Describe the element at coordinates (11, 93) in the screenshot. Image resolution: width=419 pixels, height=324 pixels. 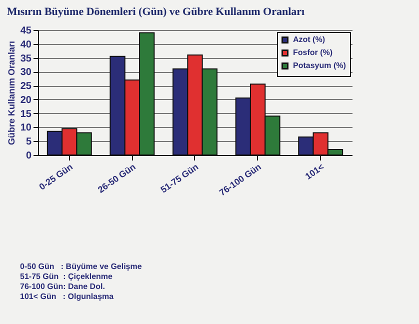
I see `y-axis-title: Gübre Kullanım Oranları` at that location.